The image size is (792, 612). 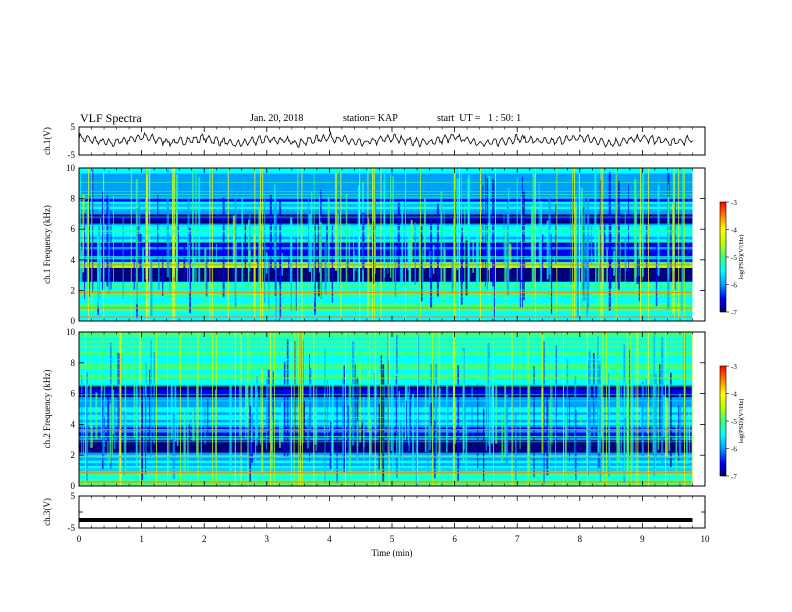 What do you see at coordinates (73, 199) in the screenshot?
I see `ch1-spectrogram-y-tick-label: 8` at bounding box center [73, 199].